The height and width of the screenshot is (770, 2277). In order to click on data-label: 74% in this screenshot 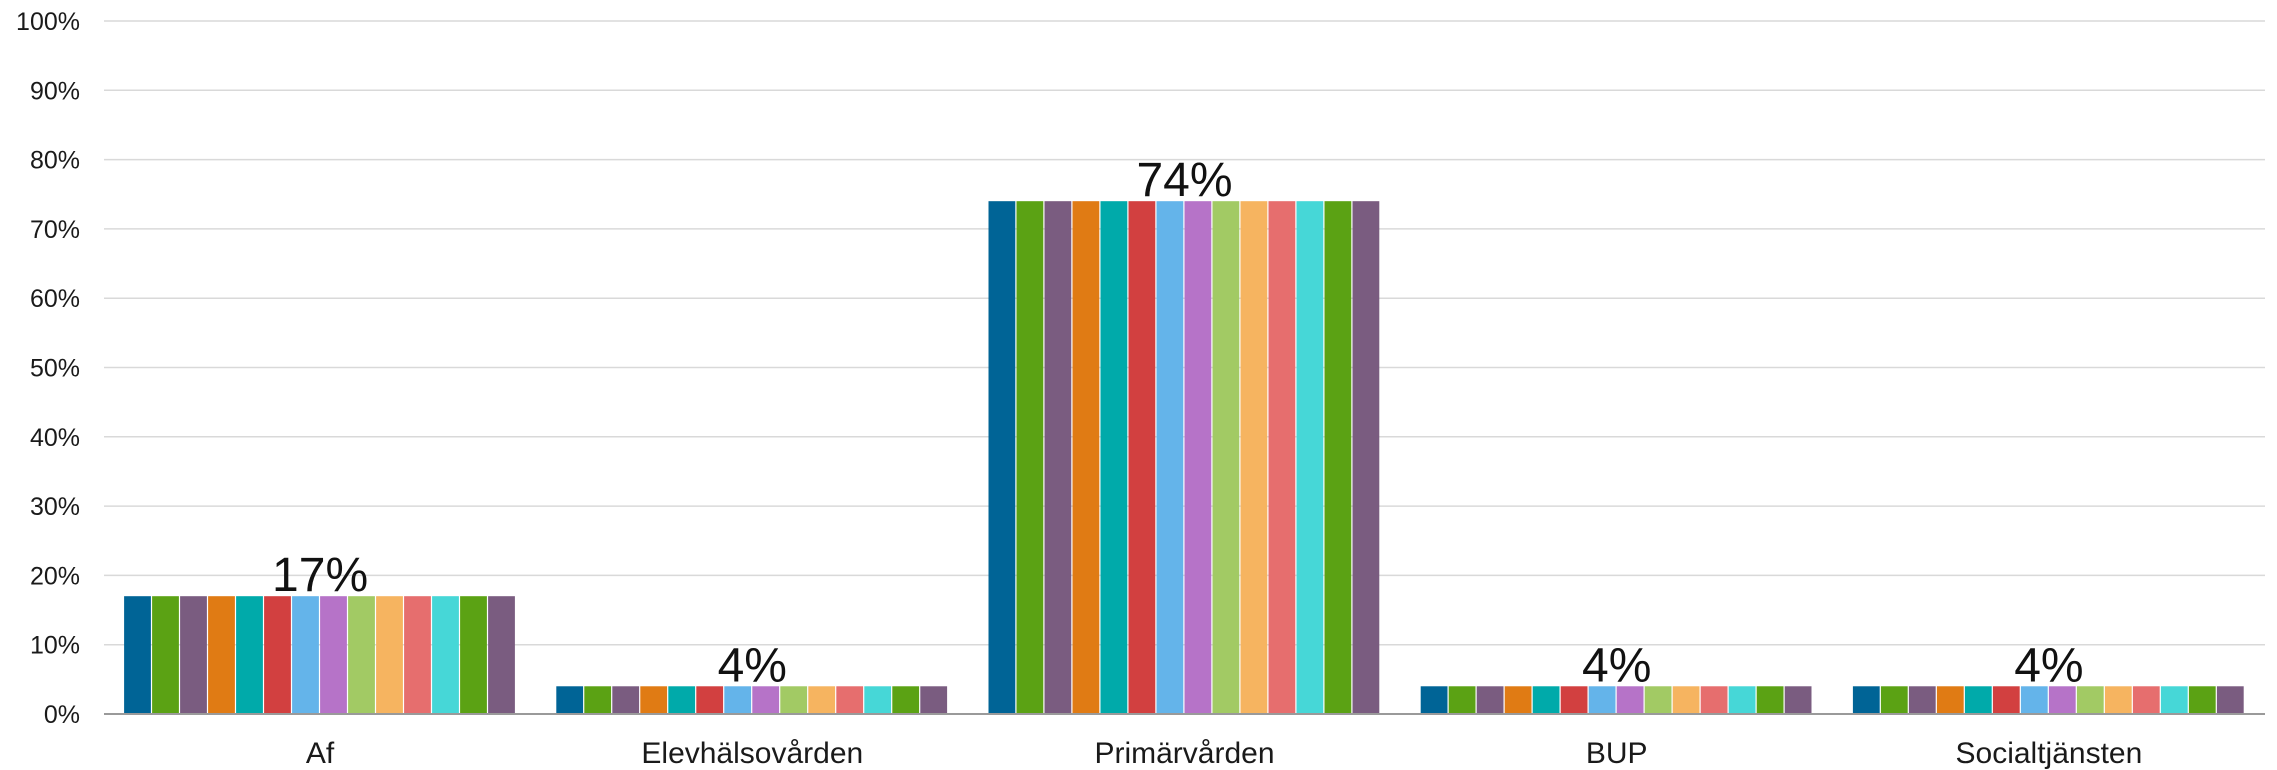, I will do `click(1184, 180)`.